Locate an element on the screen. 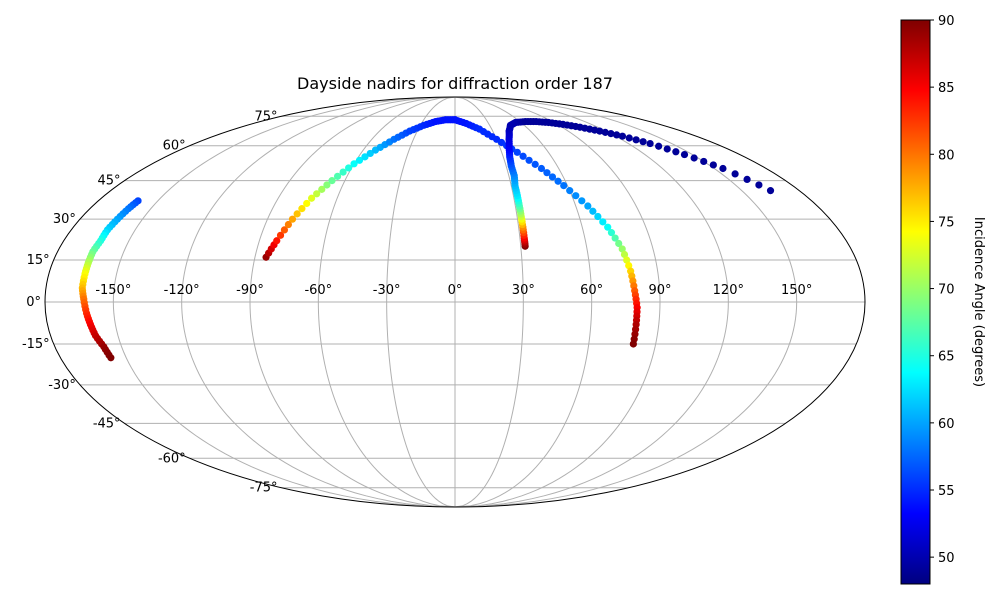 The width and height of the screenshot is (1000, 600). longitude-tick-label: 90° is located at coordinates (659, 290).